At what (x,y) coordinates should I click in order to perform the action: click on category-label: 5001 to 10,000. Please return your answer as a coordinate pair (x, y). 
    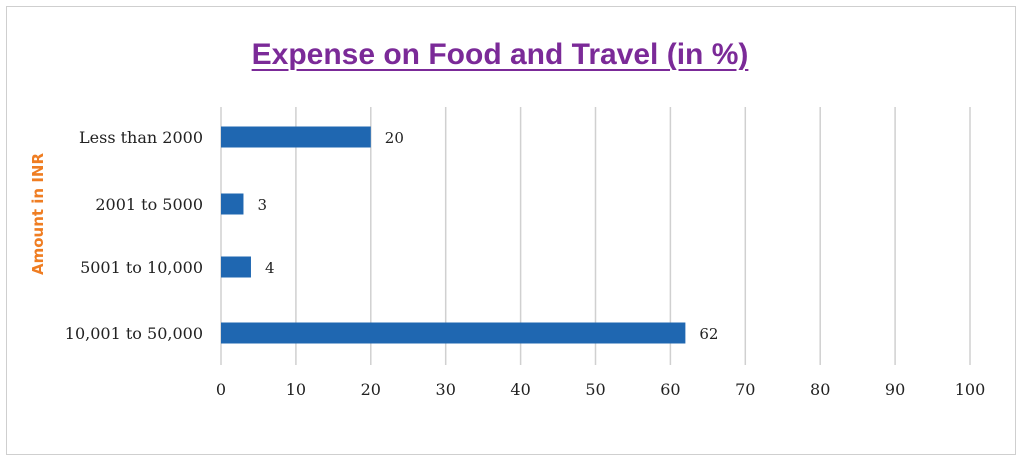
    Looking at the image, I should click on (141, 267).